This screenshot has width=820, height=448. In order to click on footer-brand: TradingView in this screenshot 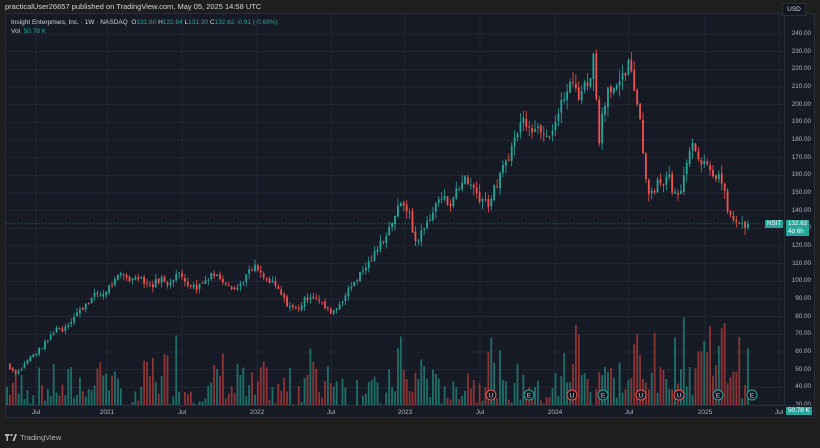, I will do `click(41, 437)`.